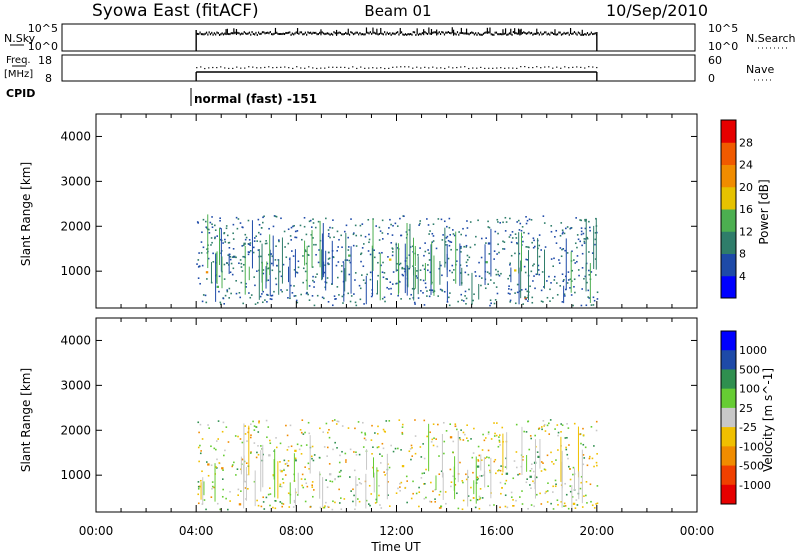 The image size is (800, 554). I want to click on power-colorbar-segment, so click(728, 176).